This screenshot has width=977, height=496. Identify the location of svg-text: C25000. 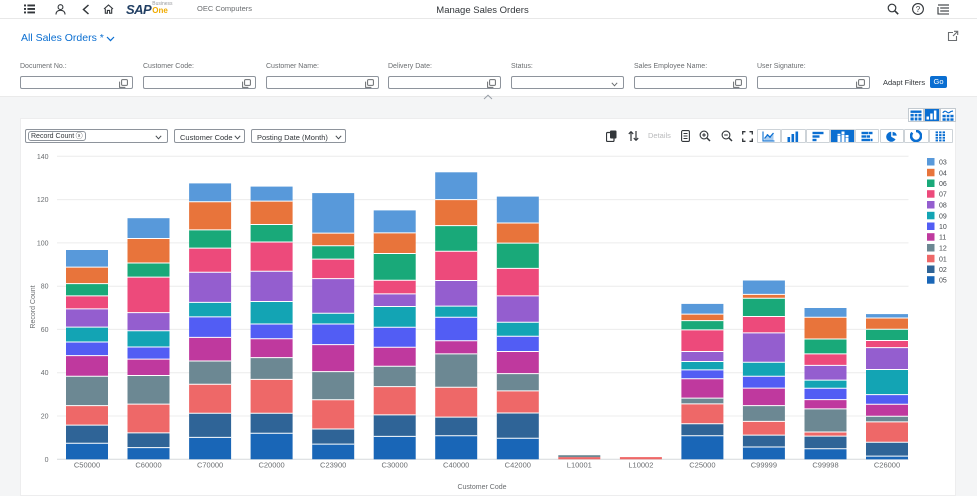
(702, 465).